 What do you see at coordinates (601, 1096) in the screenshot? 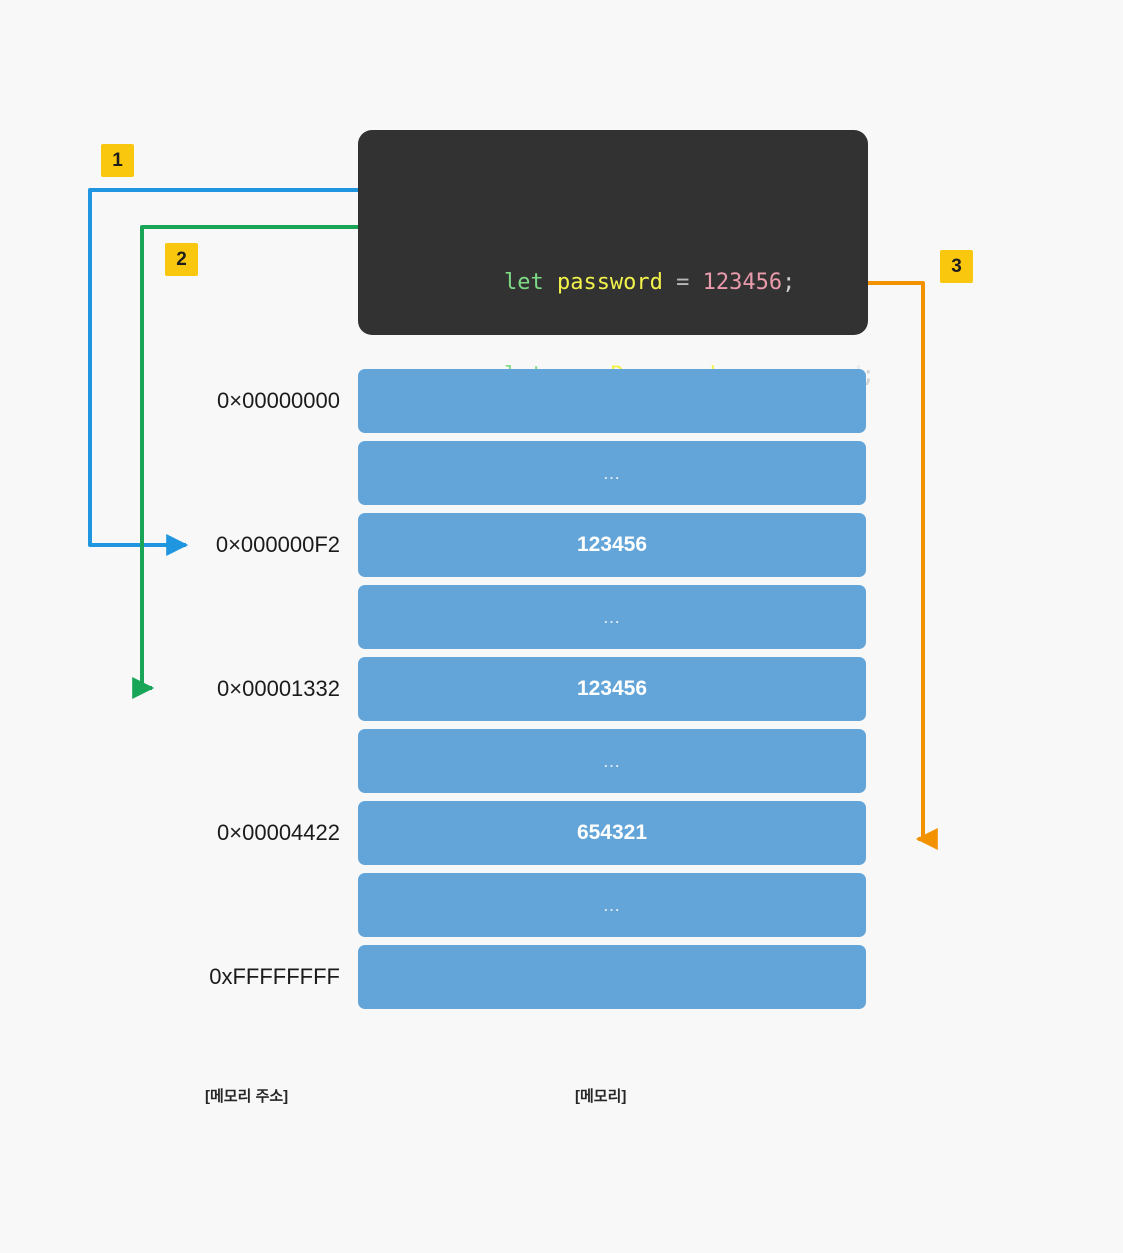
I see `caption-memory-column: [메모리]` at bounding box center [601, 1096].